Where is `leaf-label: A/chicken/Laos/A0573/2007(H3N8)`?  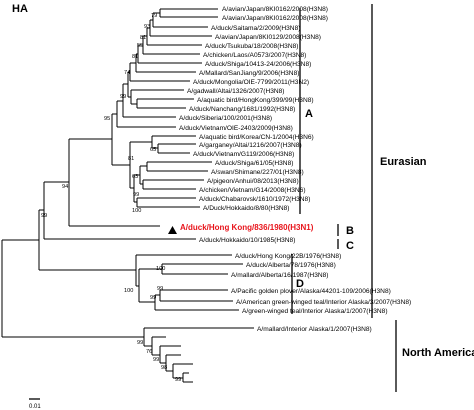
leaf-label: A/chicken/Laos/A0573/2007(H3N8) is located at coordinates (254, 55).